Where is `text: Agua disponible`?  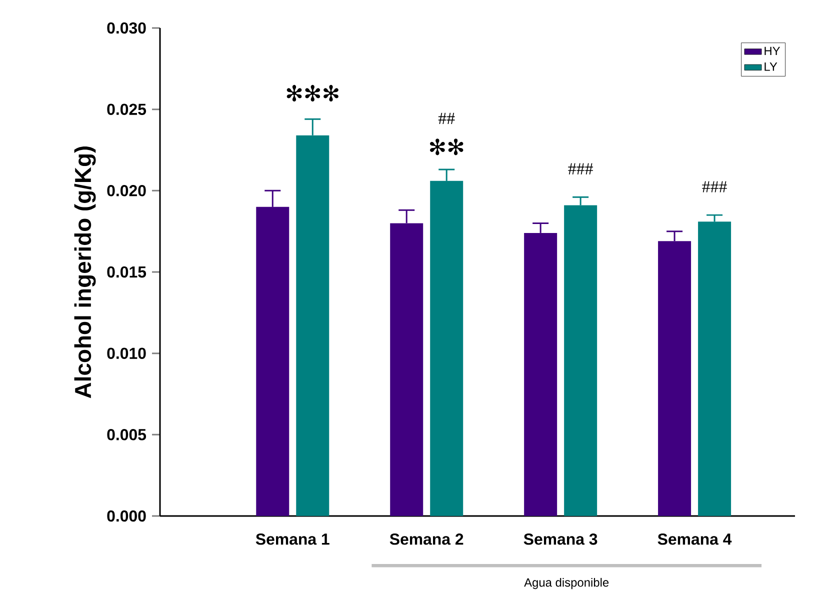 text: Agua disponible is located at coordinates (566, 584).